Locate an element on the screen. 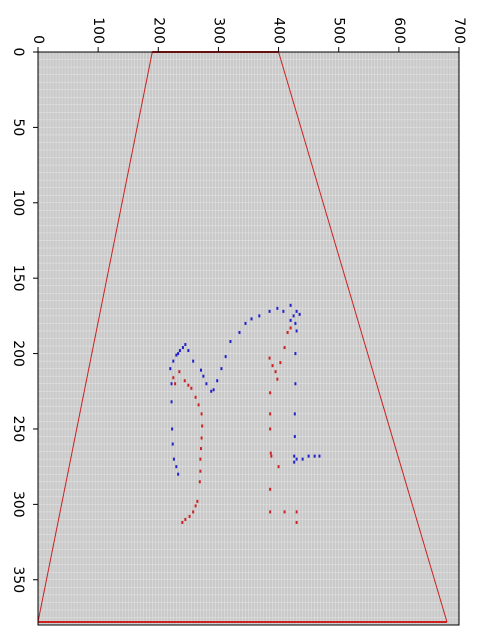  y-axis-ticks: 0 50 100 150 200 250 300 350 is located at coordinates (24, 320).